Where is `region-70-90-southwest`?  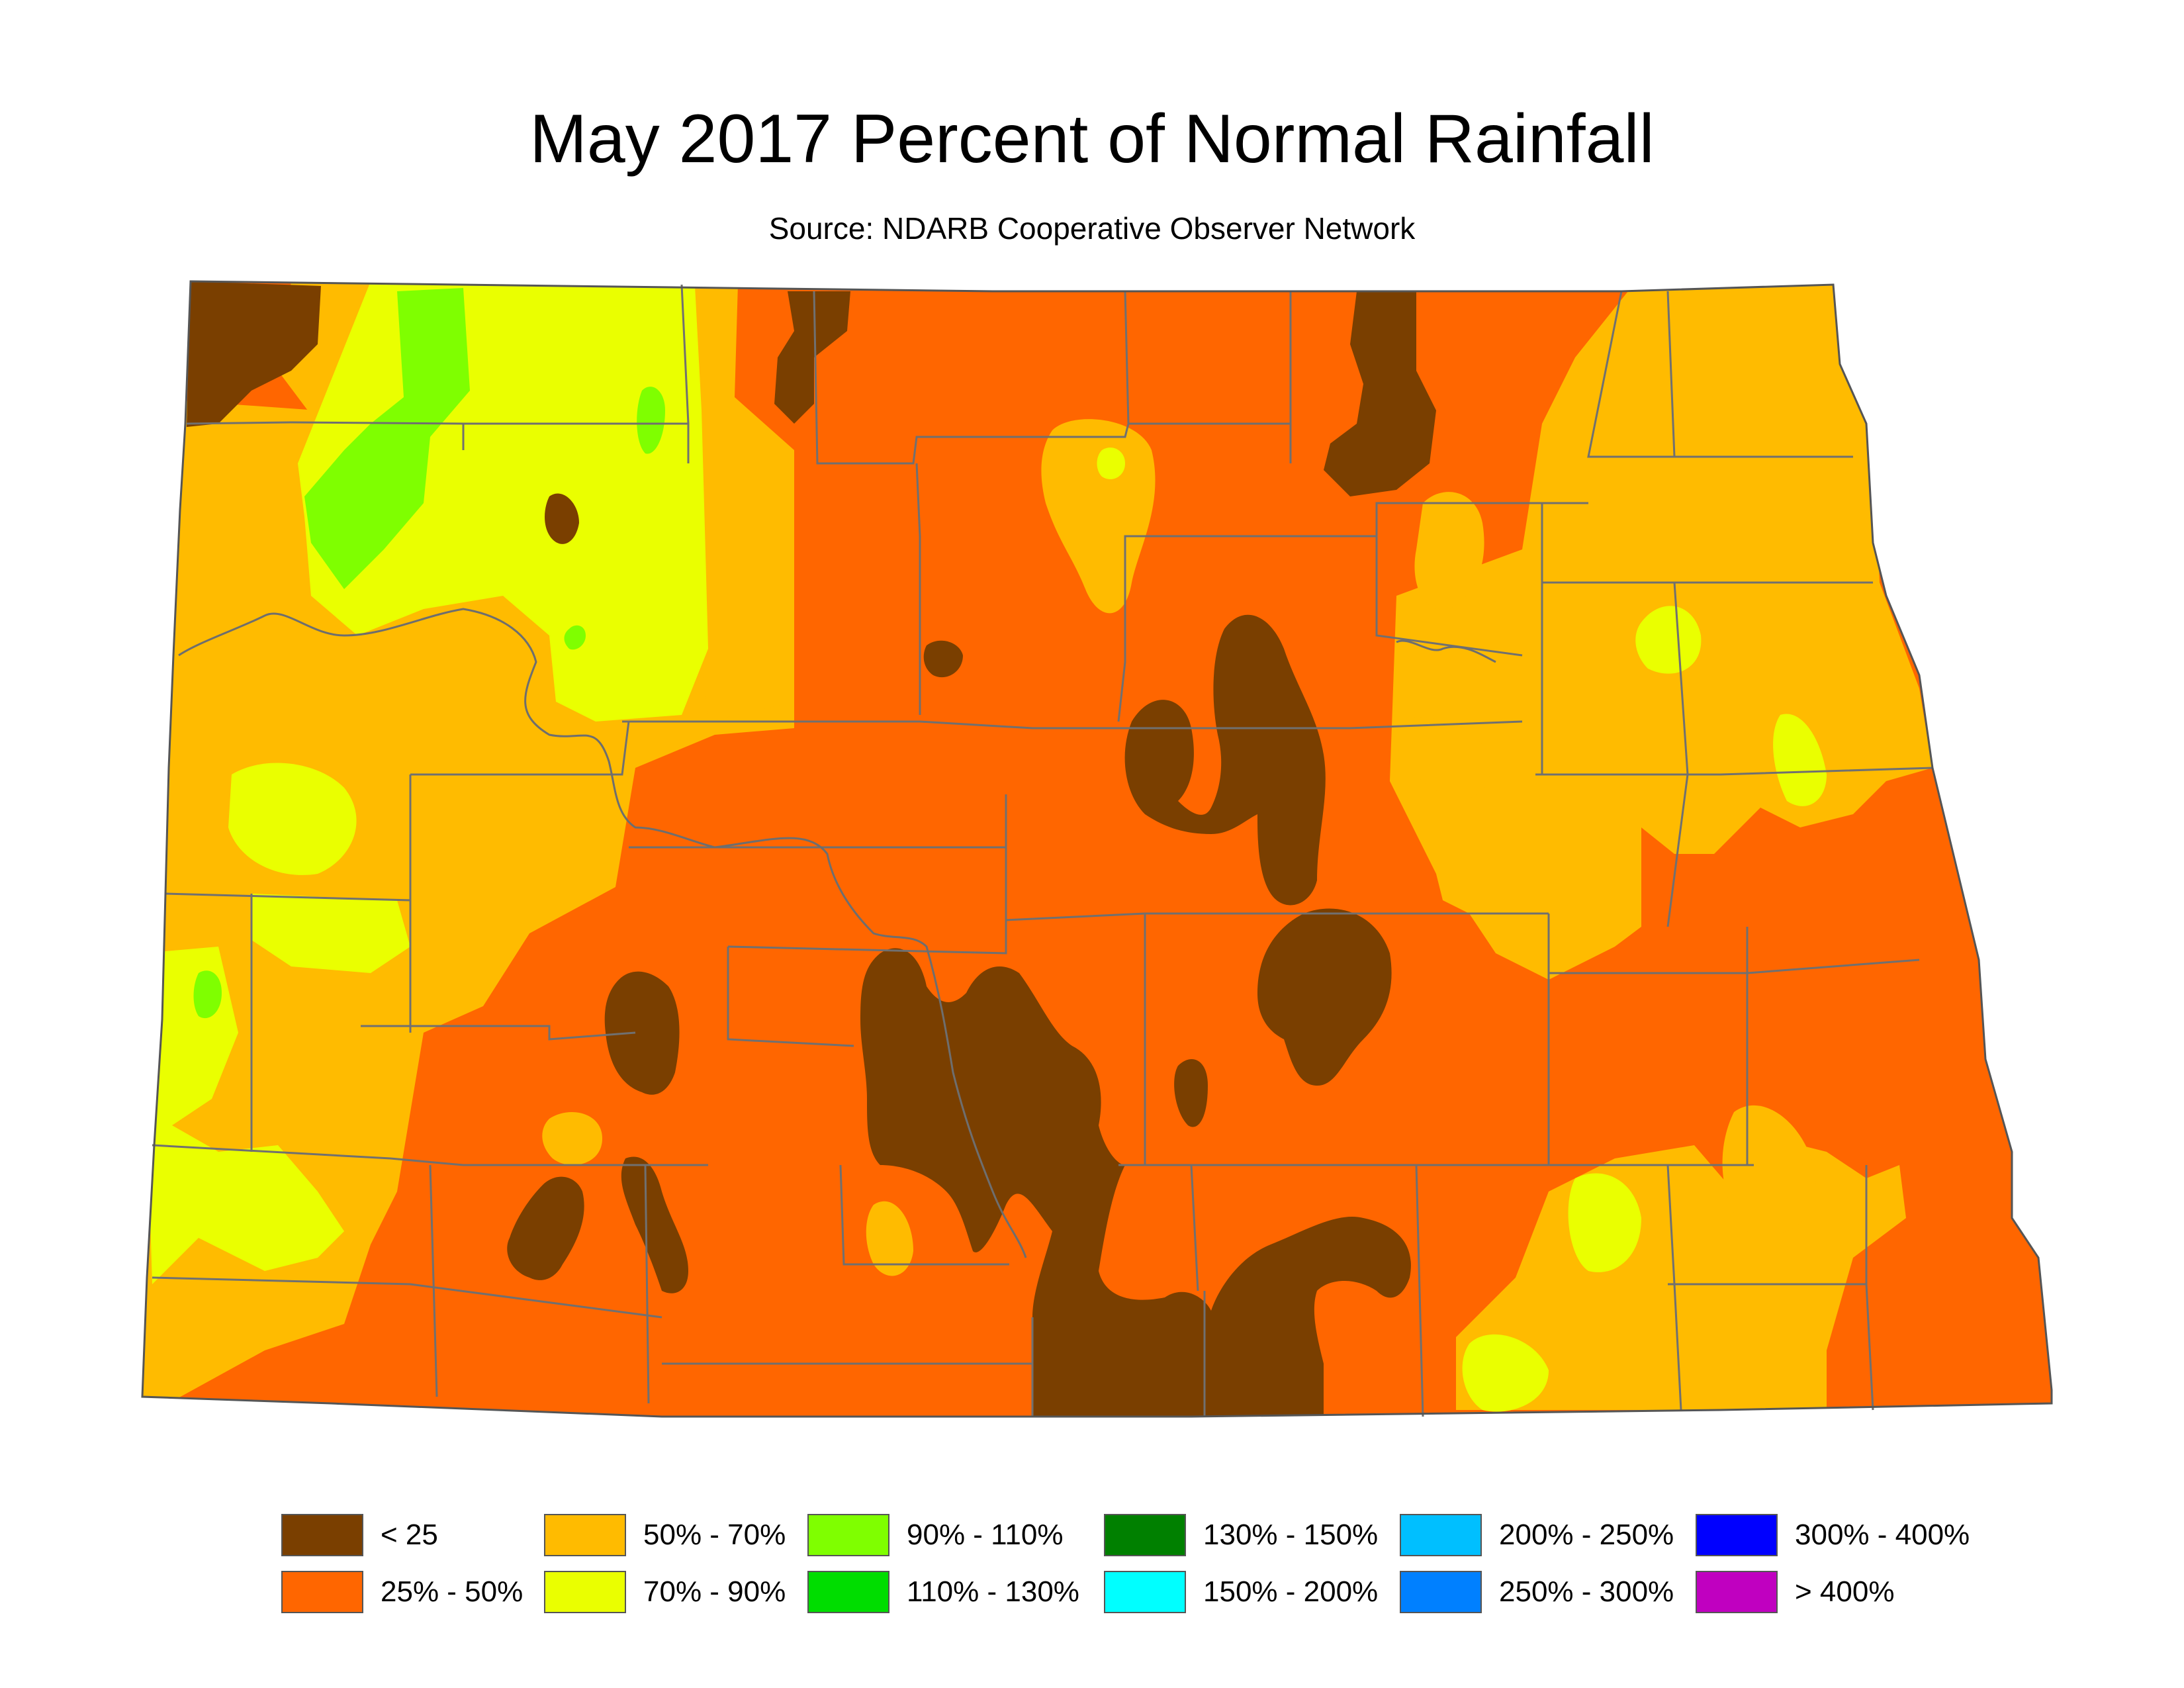
region-70-90-southwest is located at coordinates (243, 1115).